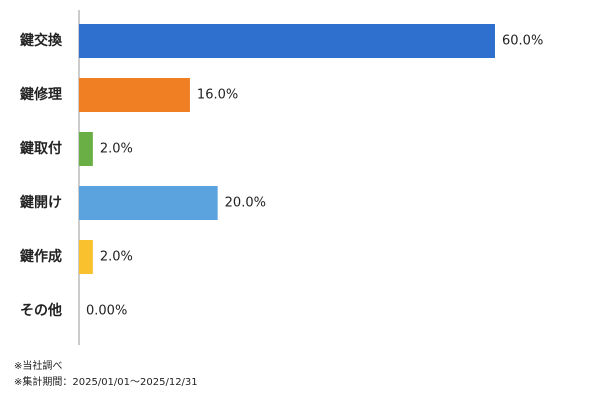  Describe the element at coordinates (522, 41) in the screenshot. I see `value-label: 60.0%` at that location.